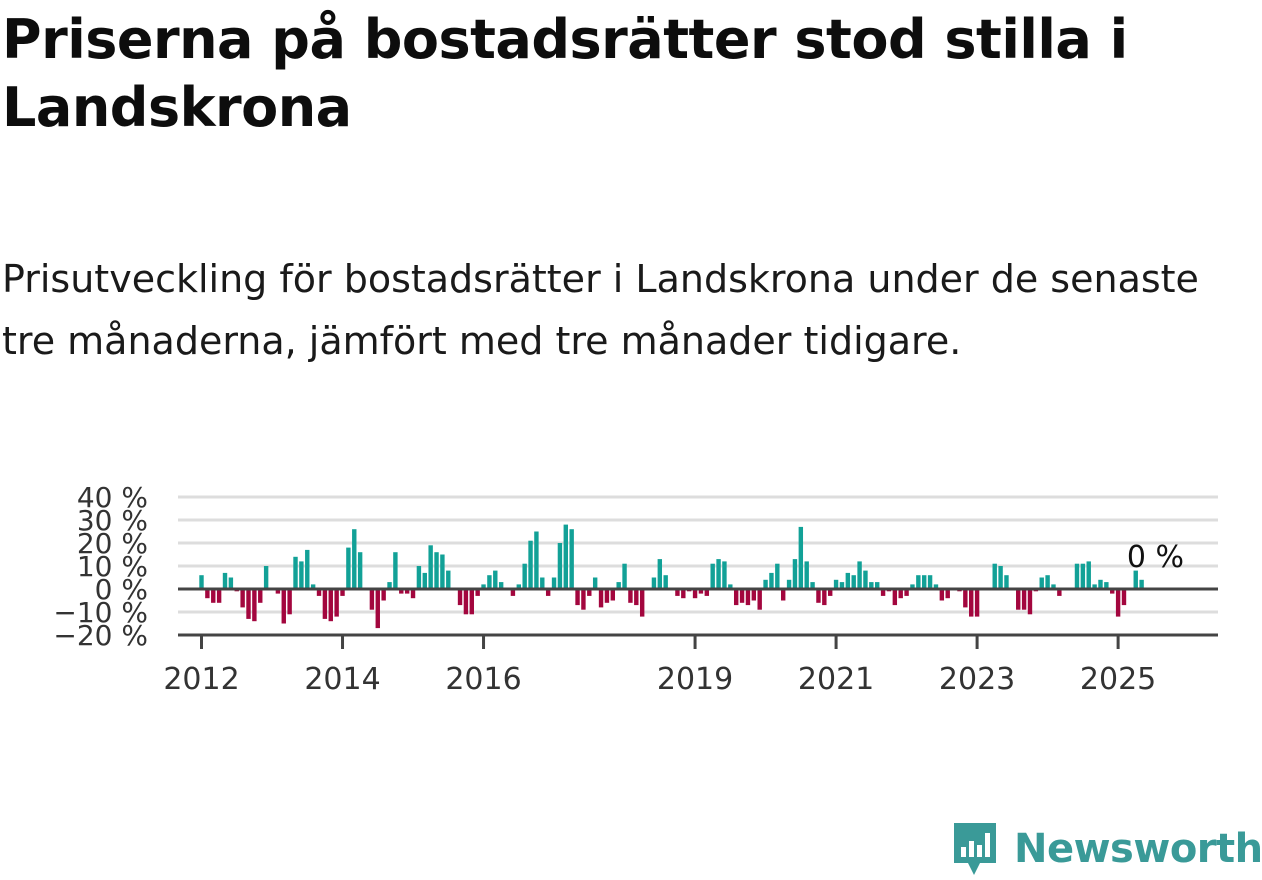 This screenshot has width=1262, height=880. What do you see at coordinates (121, 589) in the screenshot?
I see `y-tick-label: 0 %` at bounding box center [121, 589].